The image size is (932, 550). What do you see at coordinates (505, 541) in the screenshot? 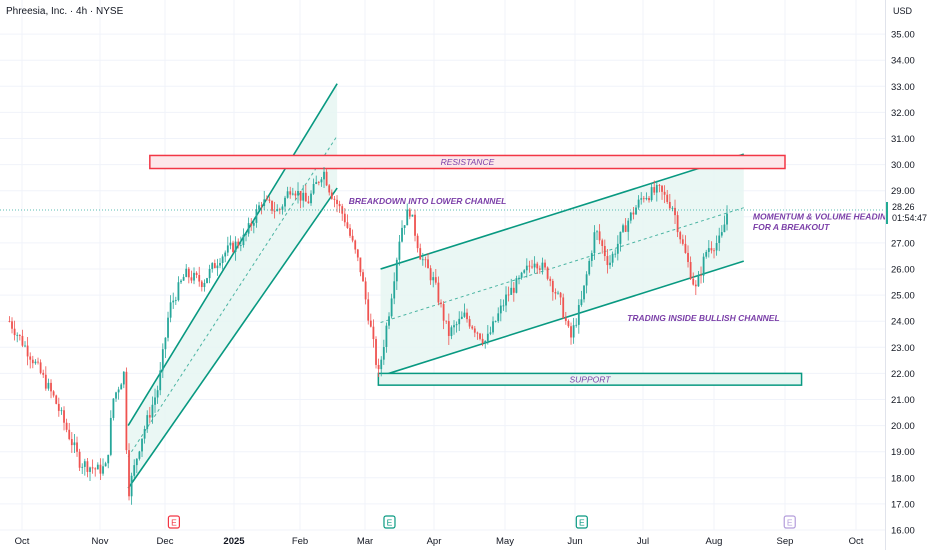
I see `time-tick-label: May` at bounding box center [505, 541].